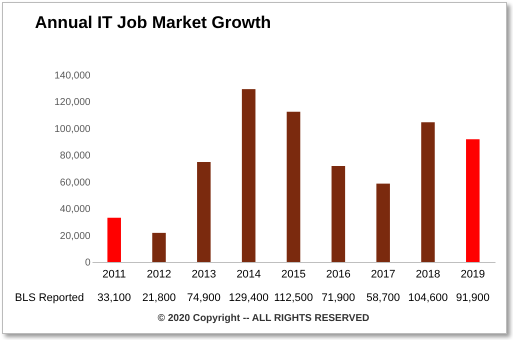 The height and width of the screenshot is (340, 513). Describe the element at coordinates (473, 274) in the screenshot. I see `x-tick-label: 2019` at that location.